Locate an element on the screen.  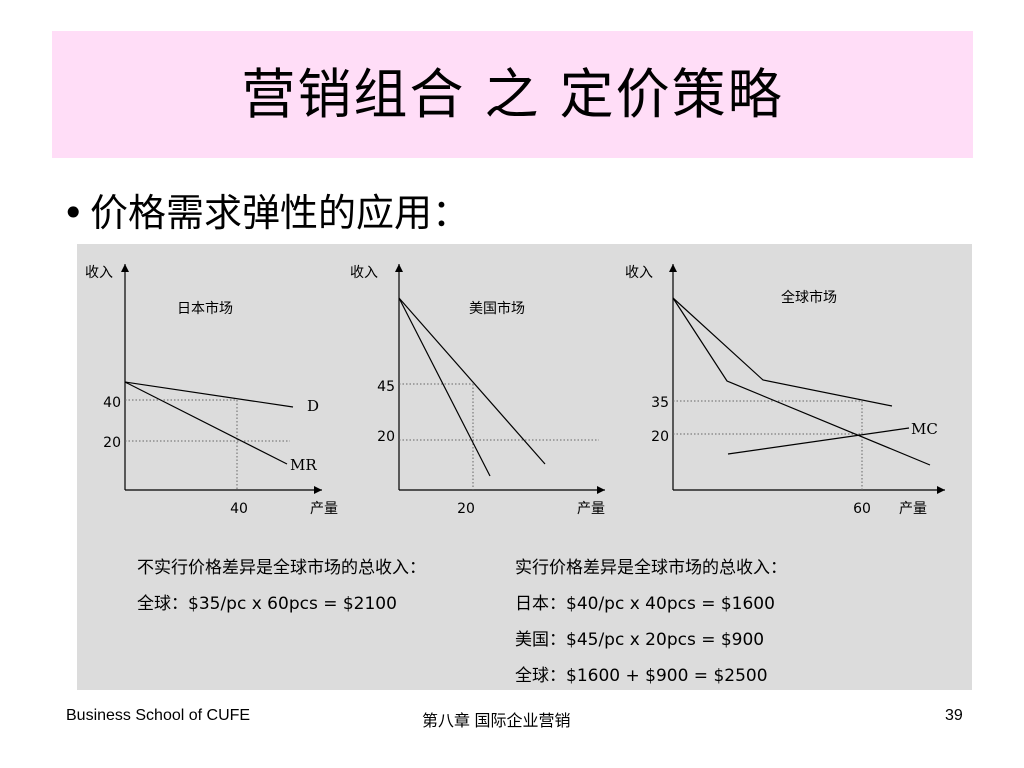
chart2-mr-line is located at coordinates (444, 387).